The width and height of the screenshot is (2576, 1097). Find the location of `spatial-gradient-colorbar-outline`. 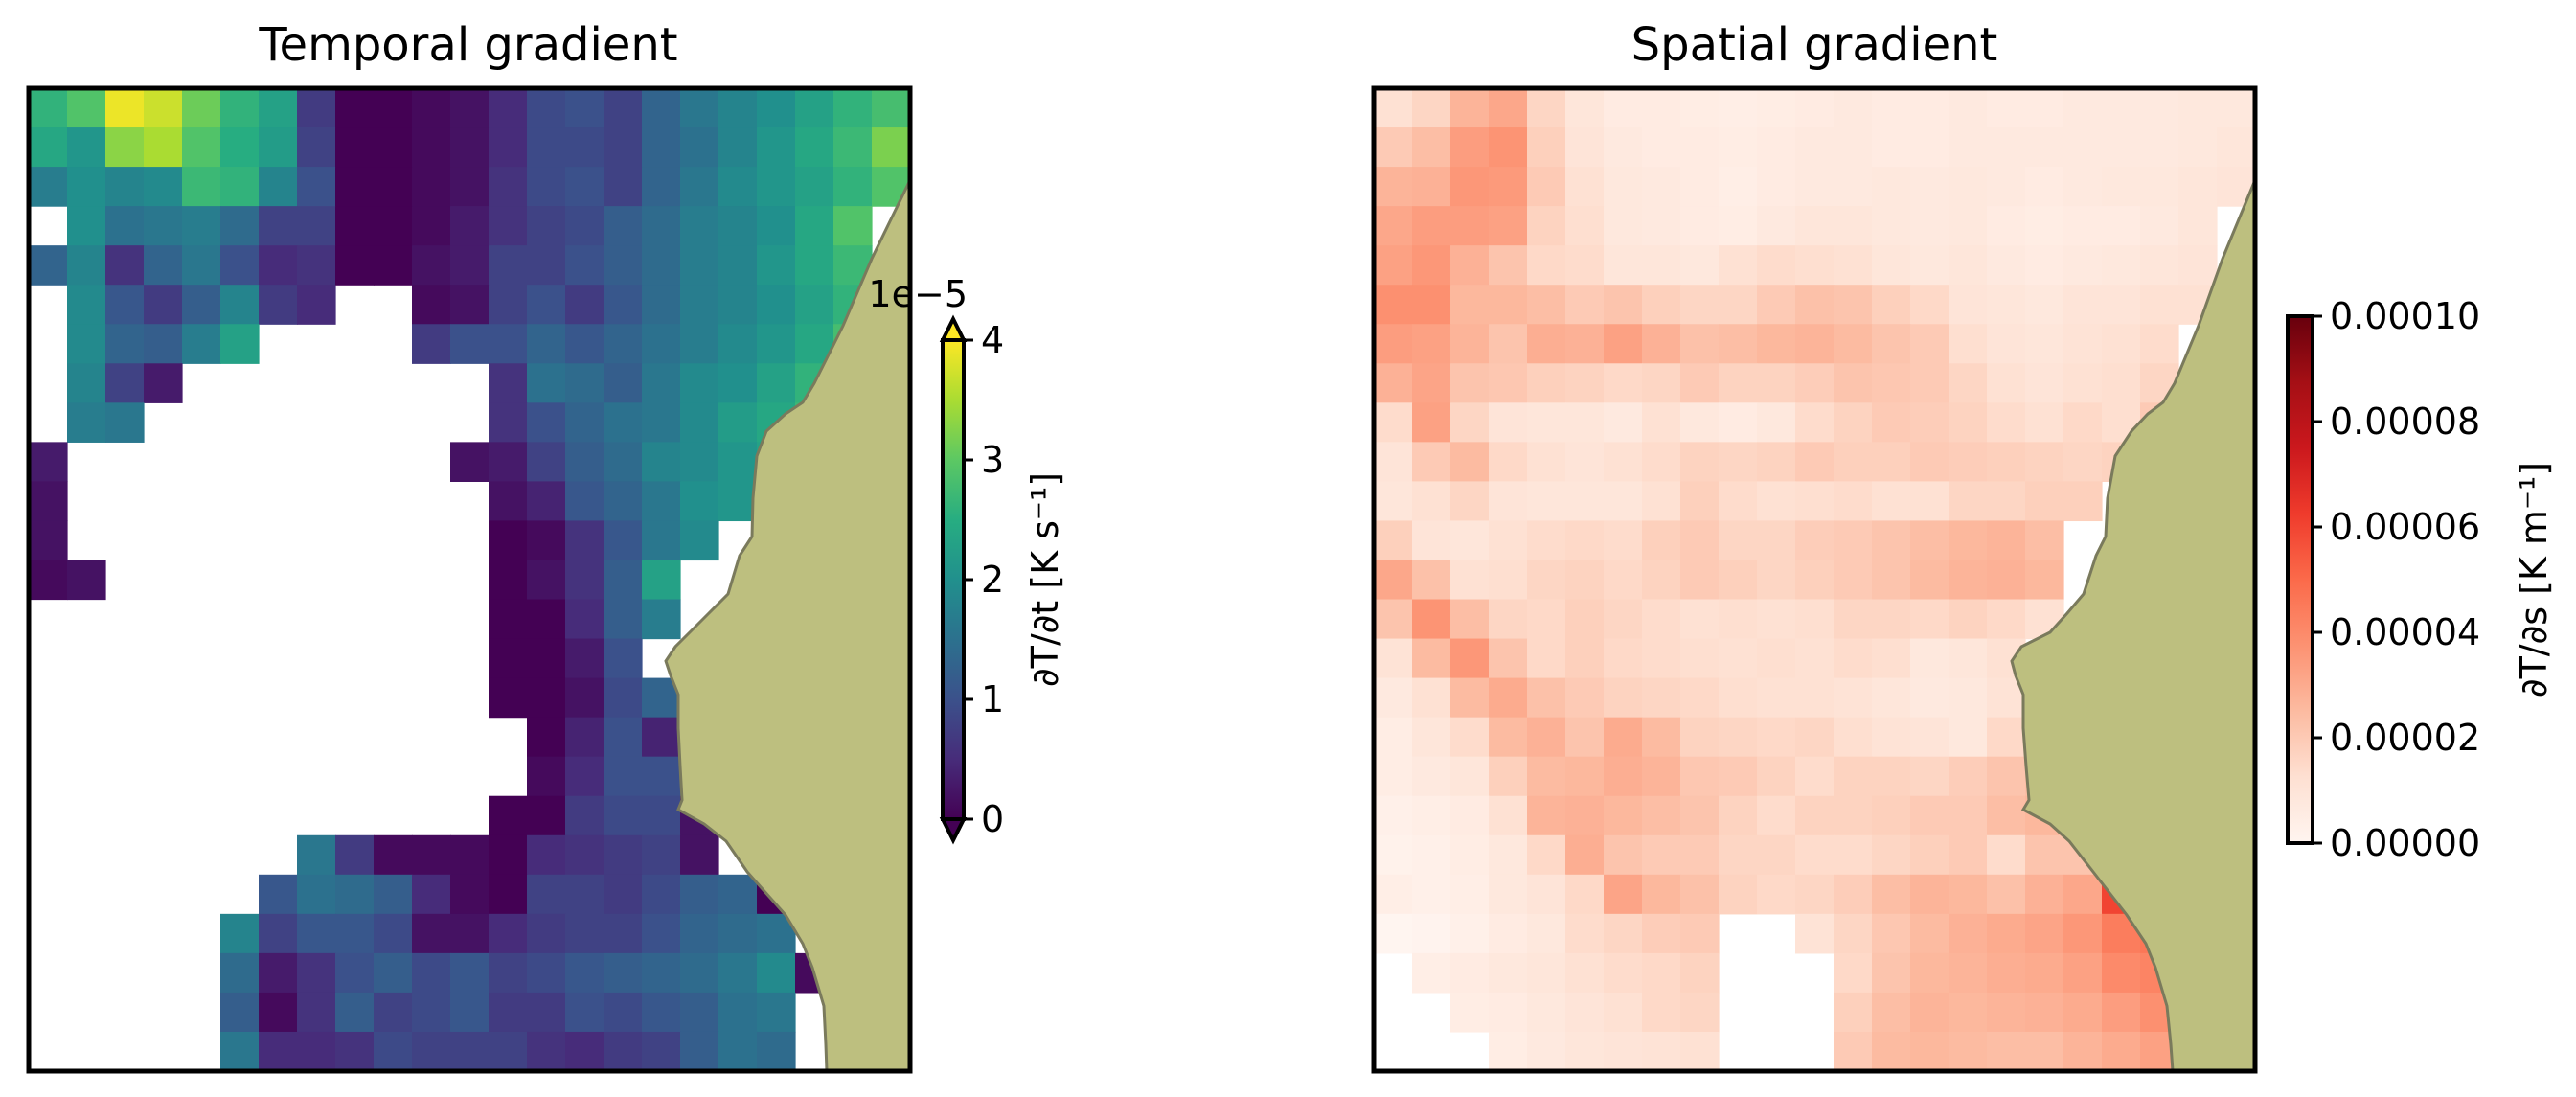

spatial-gradient-colorbar-outline is located at coordinates (2300, 579).